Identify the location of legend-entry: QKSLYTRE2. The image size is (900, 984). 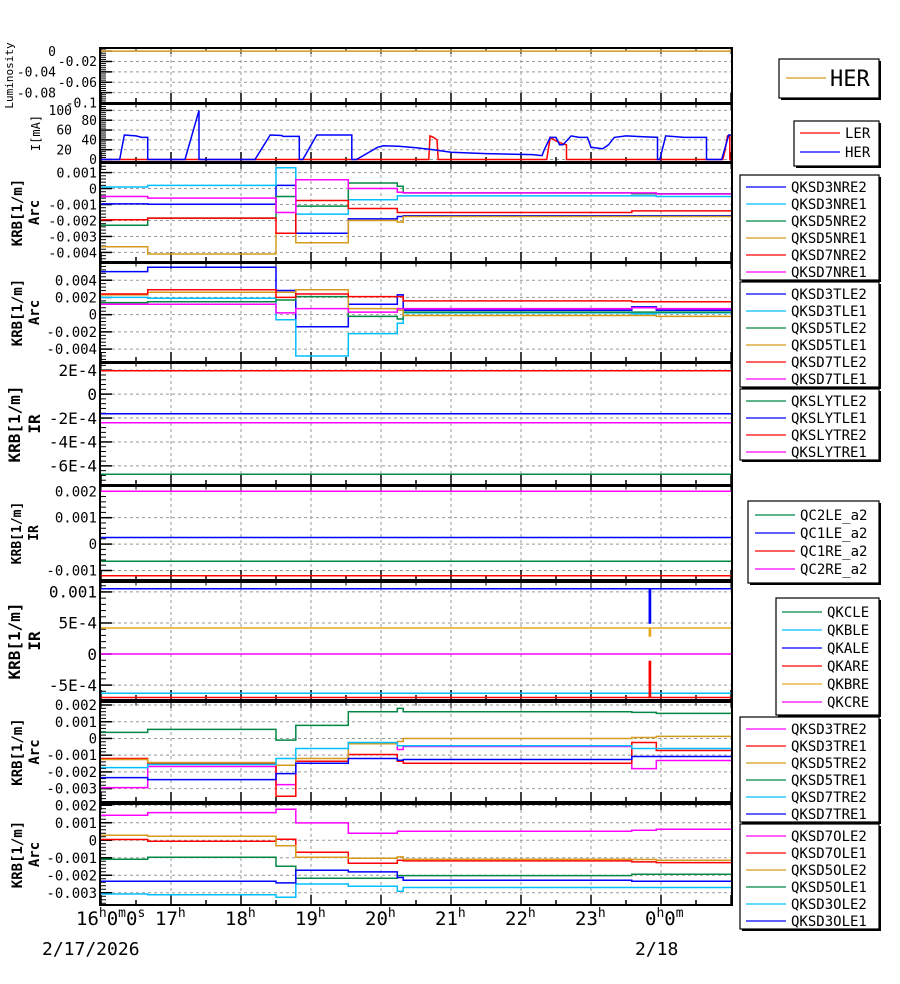
(829, 436).